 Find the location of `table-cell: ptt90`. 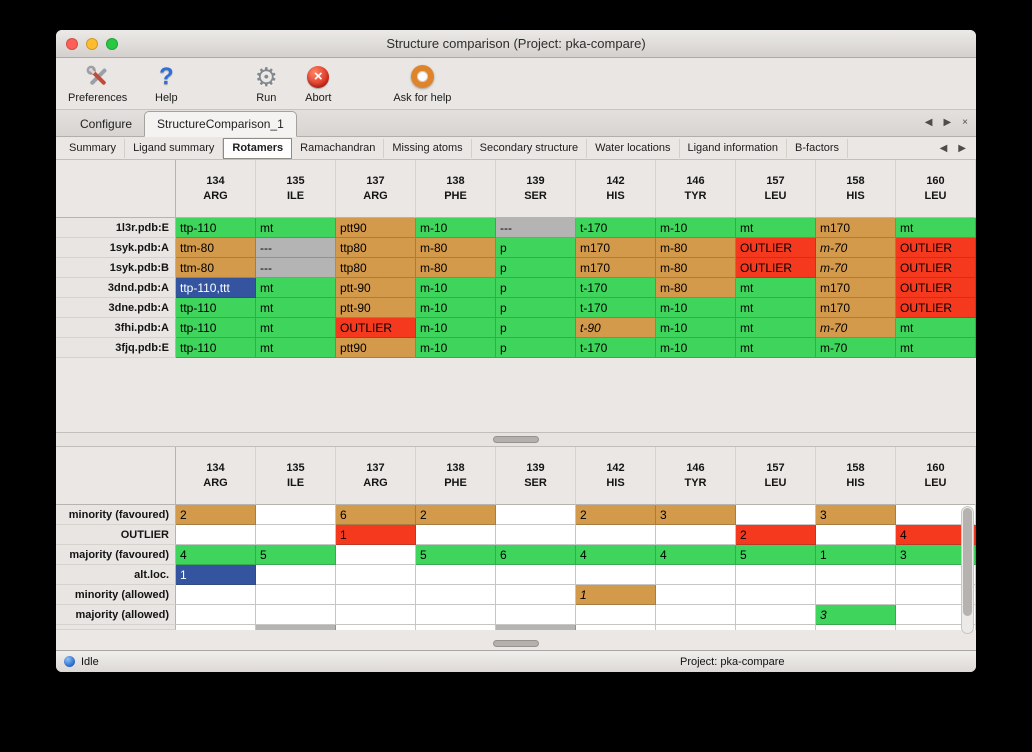

table-cell: ptt90 is located at coordinates (376, 228).